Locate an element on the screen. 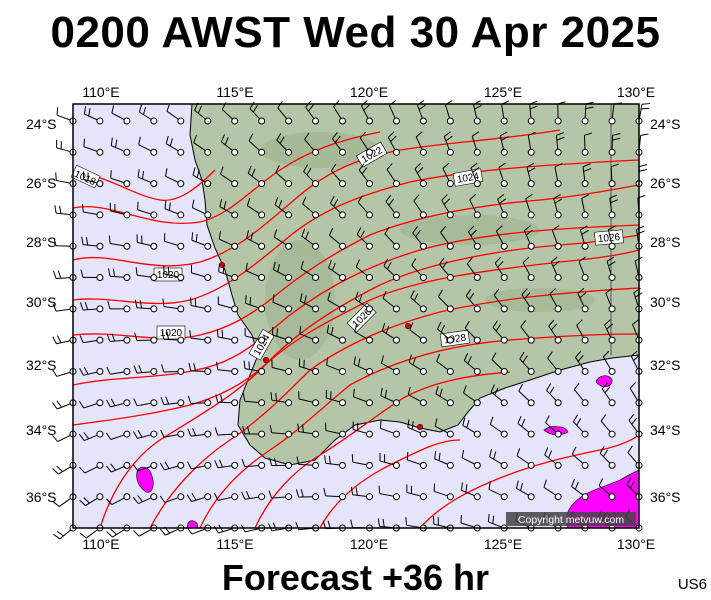  lat-label-left: 32°S is located at coordinates (41, 365).